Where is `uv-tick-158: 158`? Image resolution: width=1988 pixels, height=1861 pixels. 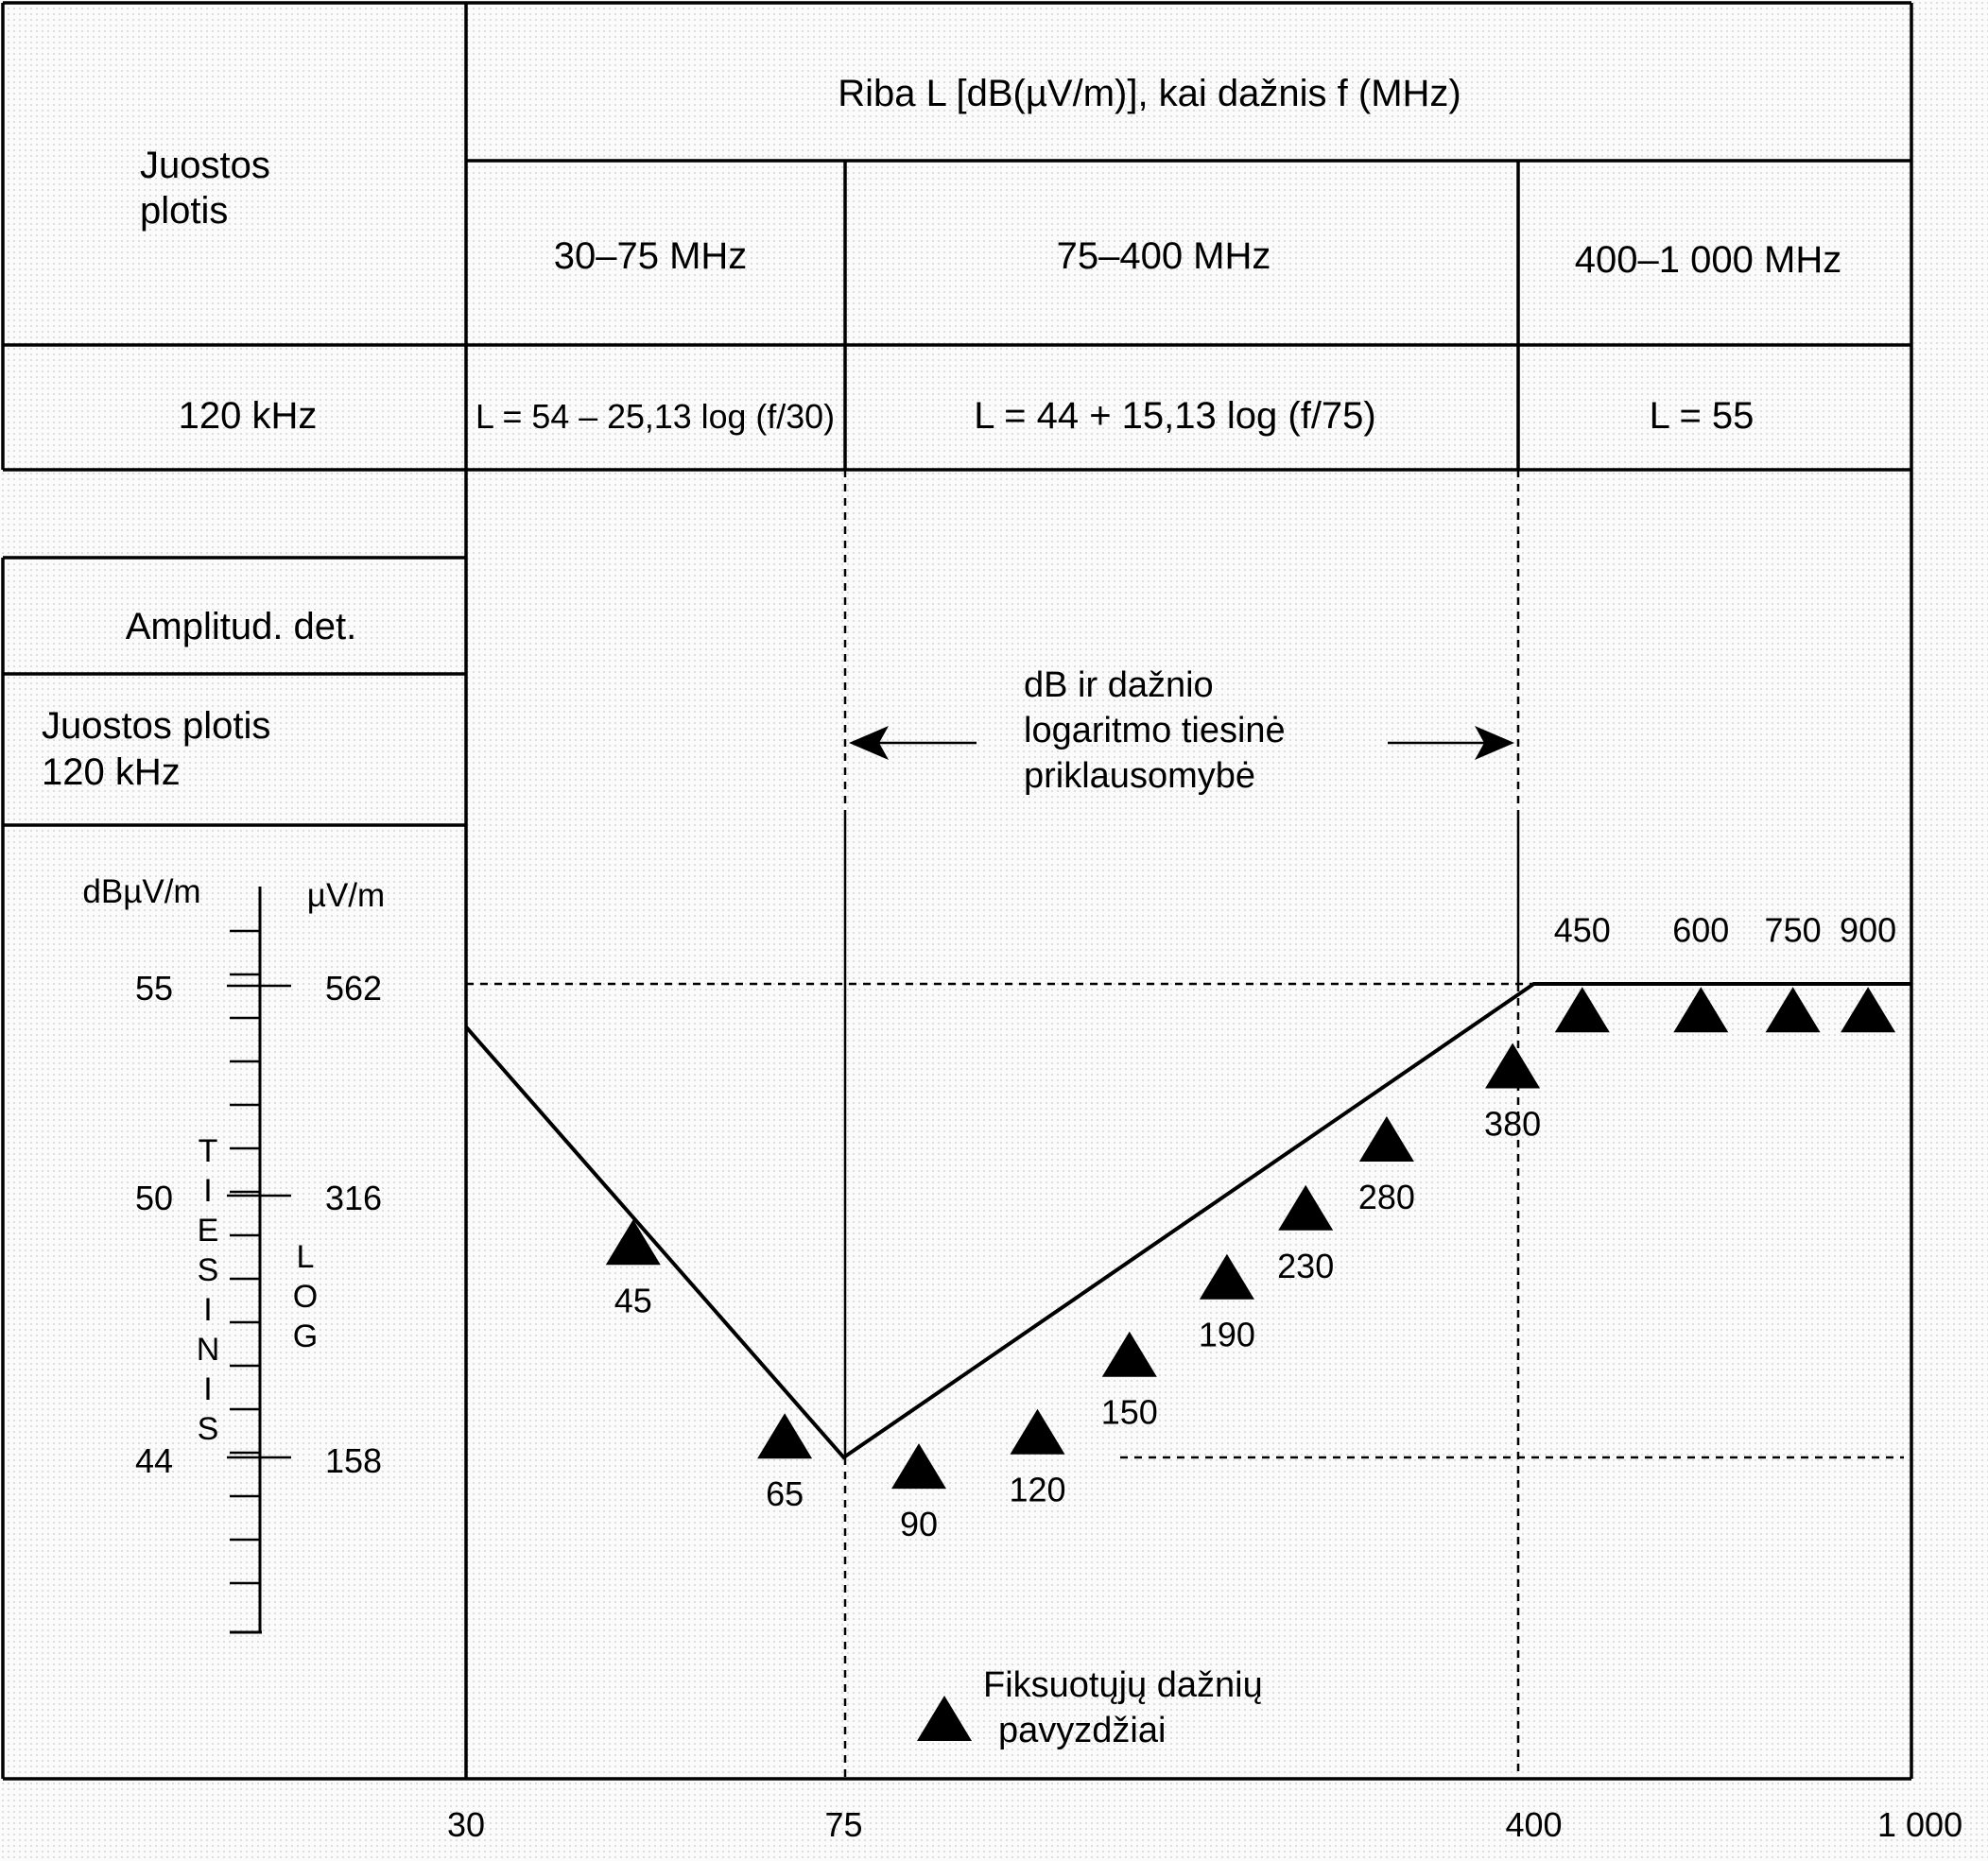 uv-tick-158: 158 is located at coordinates (353, 1460).